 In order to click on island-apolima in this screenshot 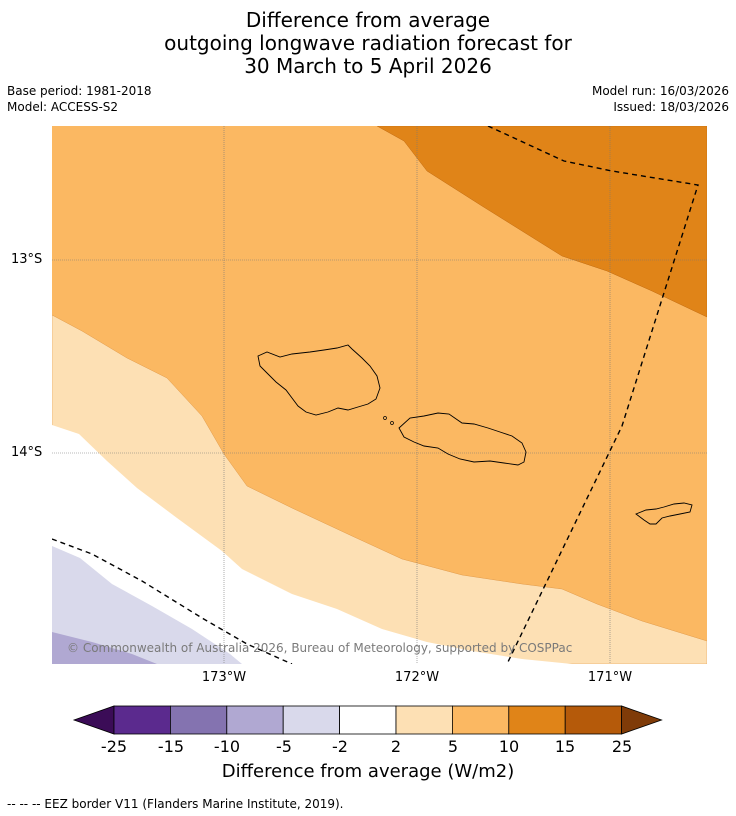, I will do `click(392, 423)`.